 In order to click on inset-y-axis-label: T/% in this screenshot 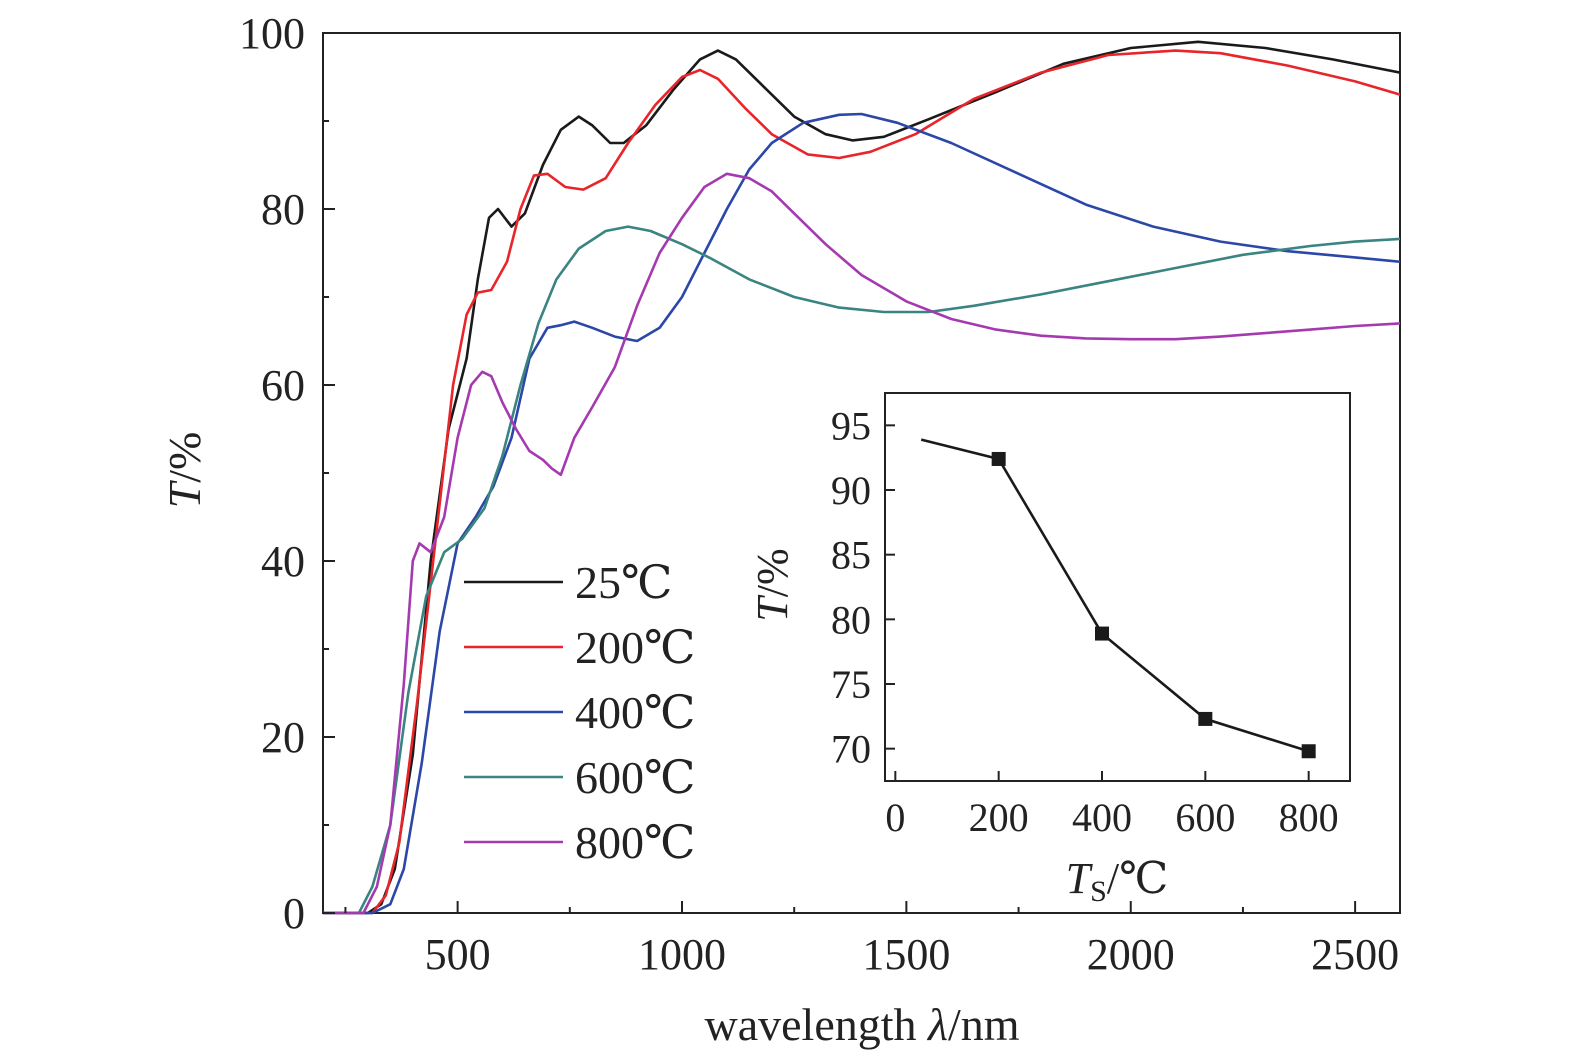, I will do `click(772, 584)`.